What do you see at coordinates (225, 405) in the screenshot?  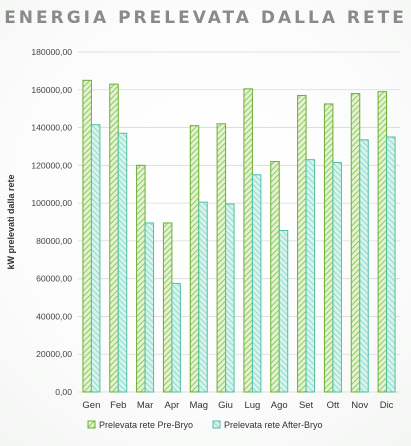 I see `x-category-label: Giu` at bounding box center [225, 405].